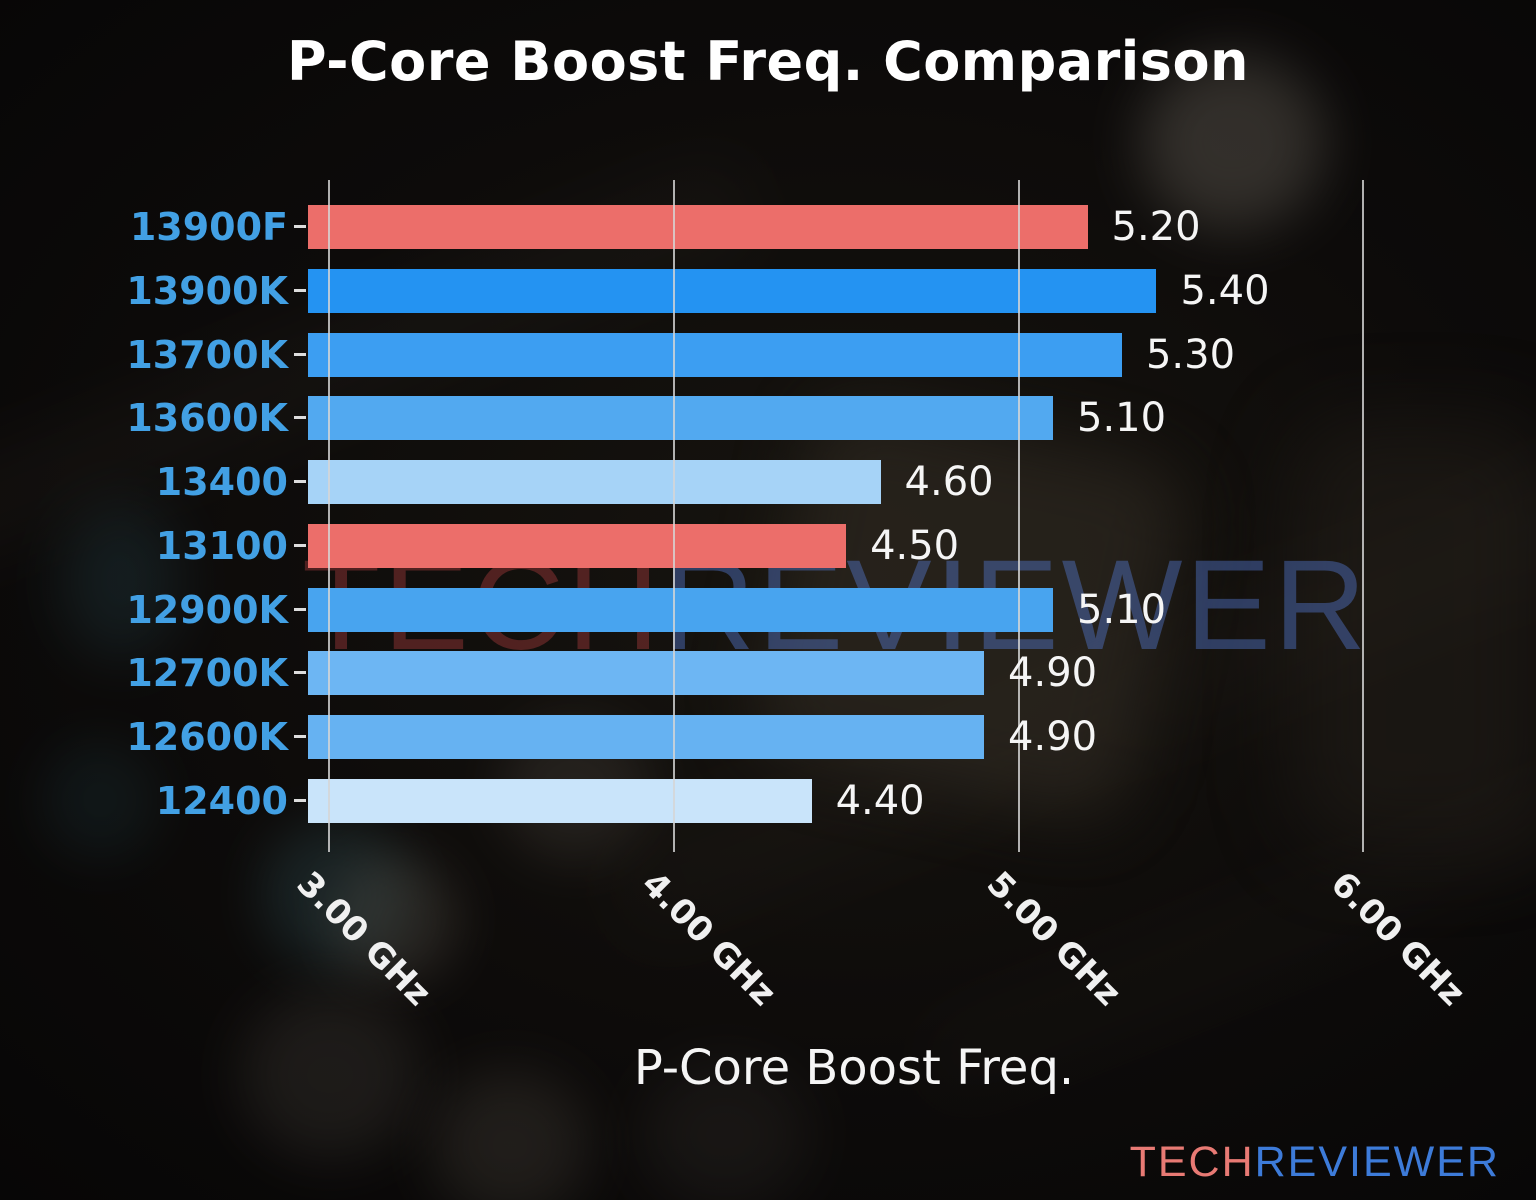  What do you see at coordinates (1225, 290) in the screenshot?
I see `value-label: 5.40` at bounding box center [1225, 290].